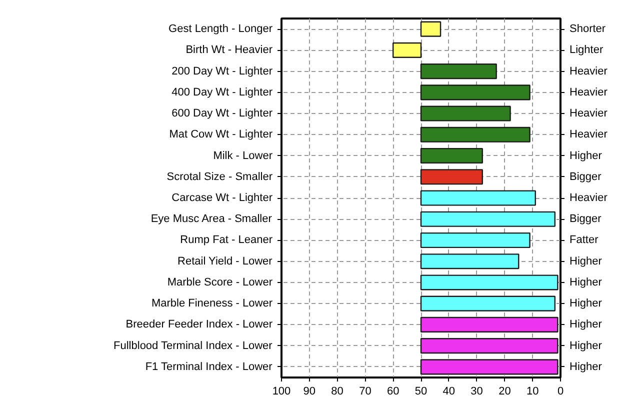  I want to click on x-tick-label: 10, so click(532, 392).